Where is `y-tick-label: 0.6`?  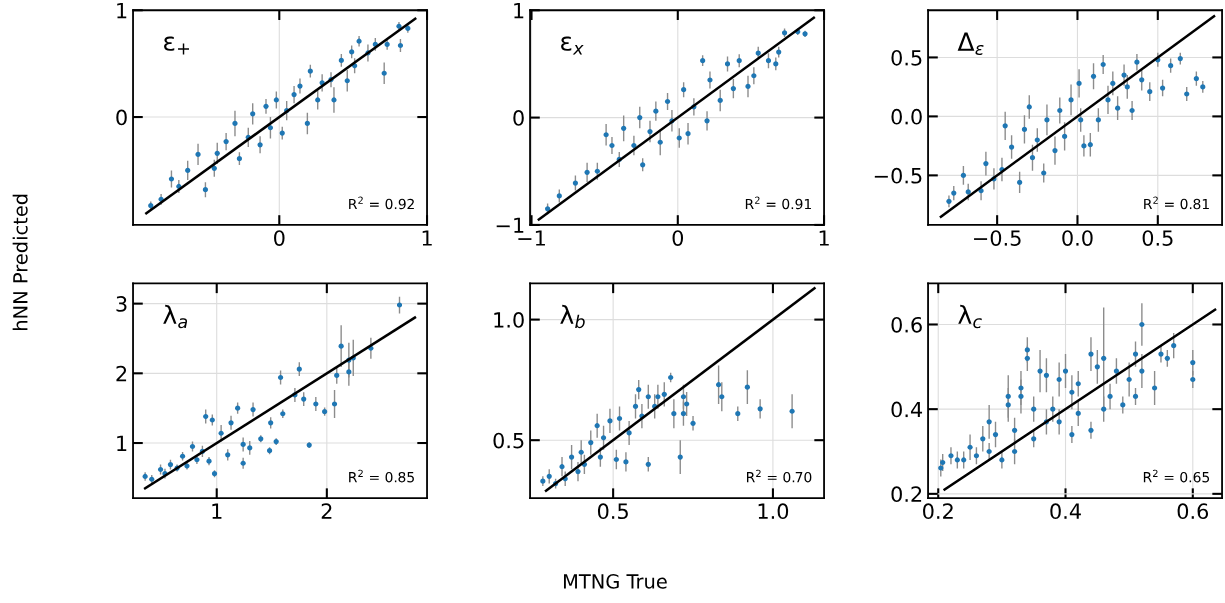
y-tick-label: 0.6 is located at coordinates (906, 324).